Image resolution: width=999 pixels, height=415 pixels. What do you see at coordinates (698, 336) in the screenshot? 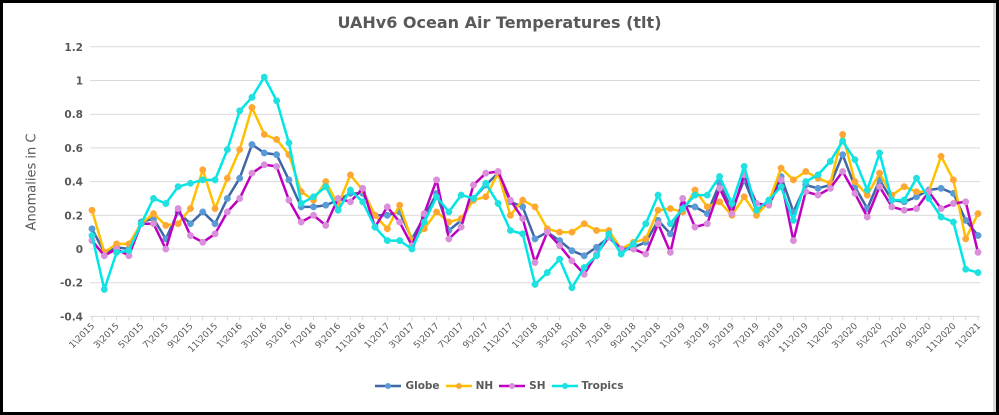
I see `x-tick-label: 3\2019` at bounding box center [698, 336].